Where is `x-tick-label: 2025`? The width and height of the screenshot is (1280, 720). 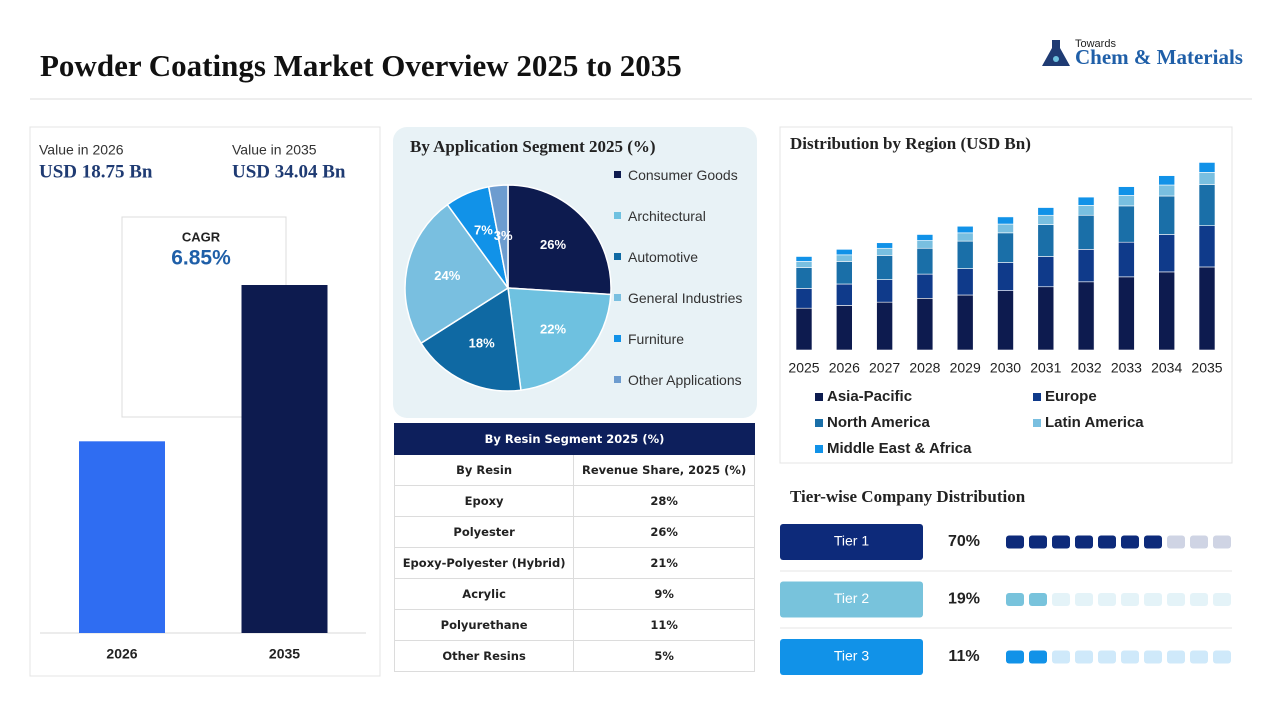
x-tick-label: 2025 is located at coordinates (803, 368).